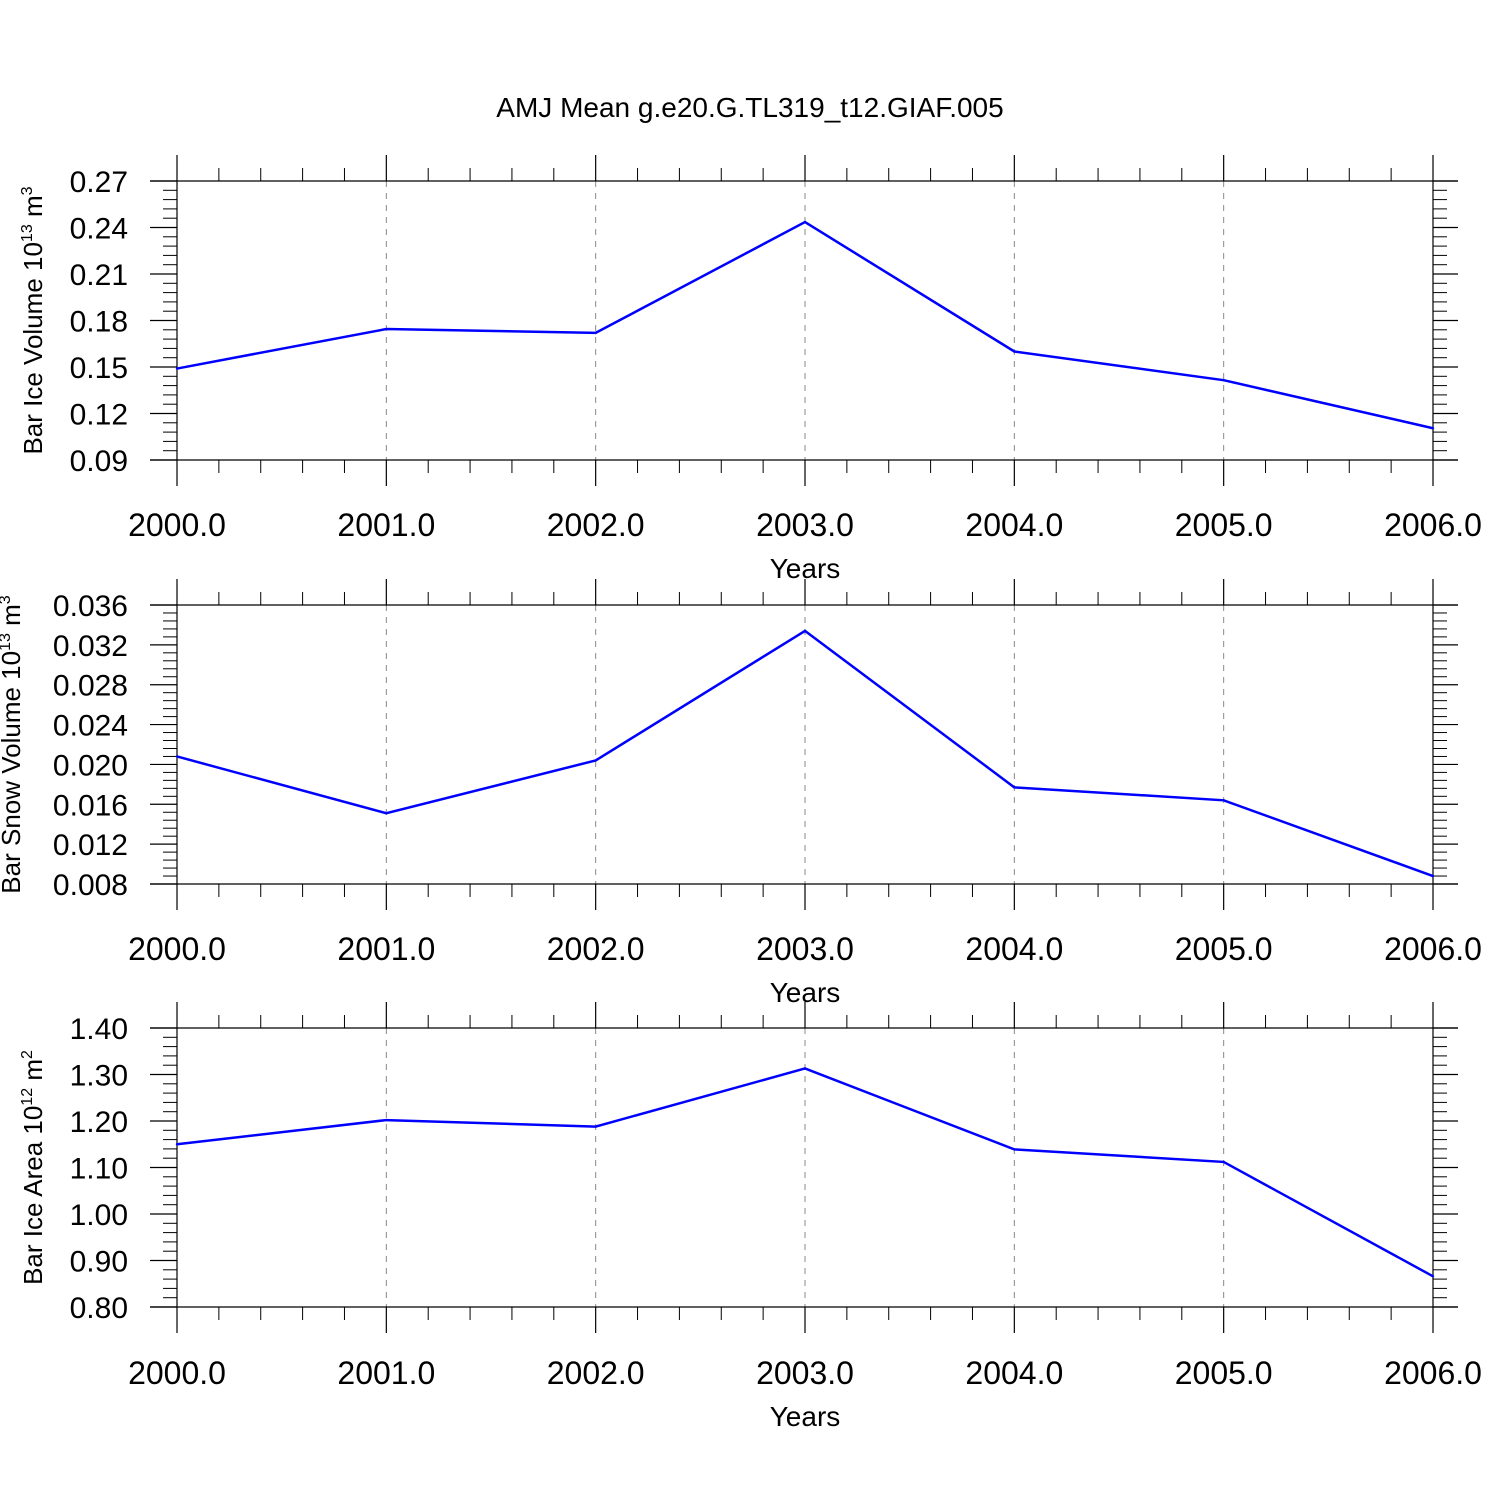 The image size is (1500, 1505). What do you see at coordinates (749, 107) in the screenshot?
I see `chart-title: AMJ Mean g.e20.G.TL319_t12.GIAF.005` at bounding box center [749, 107].